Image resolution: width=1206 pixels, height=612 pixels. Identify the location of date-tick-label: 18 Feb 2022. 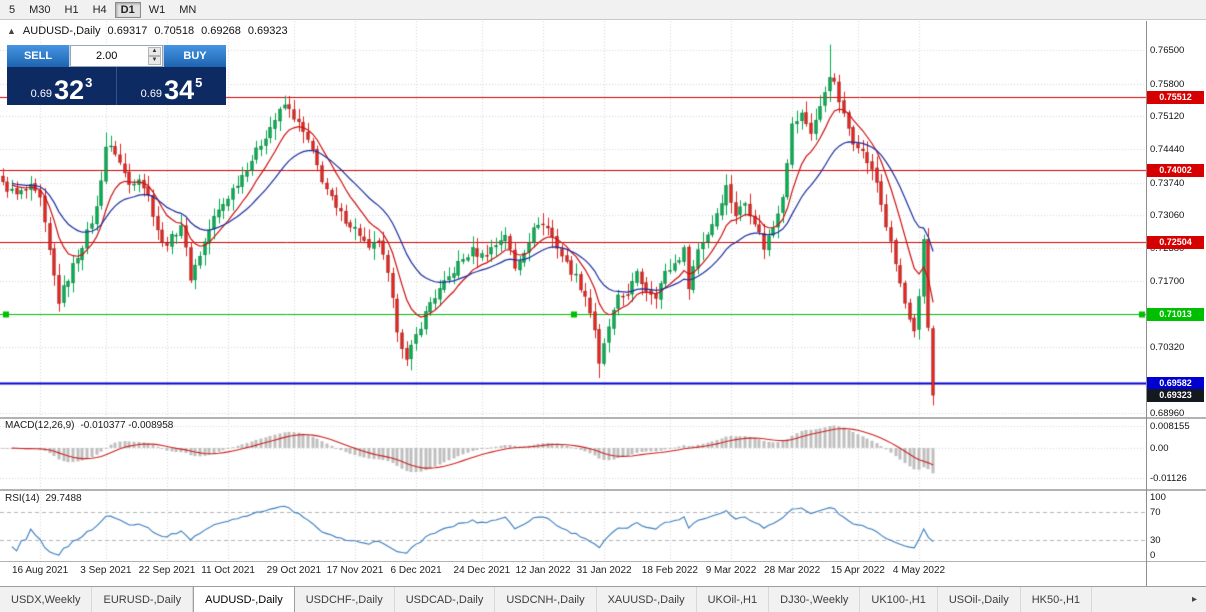
(669, 570).